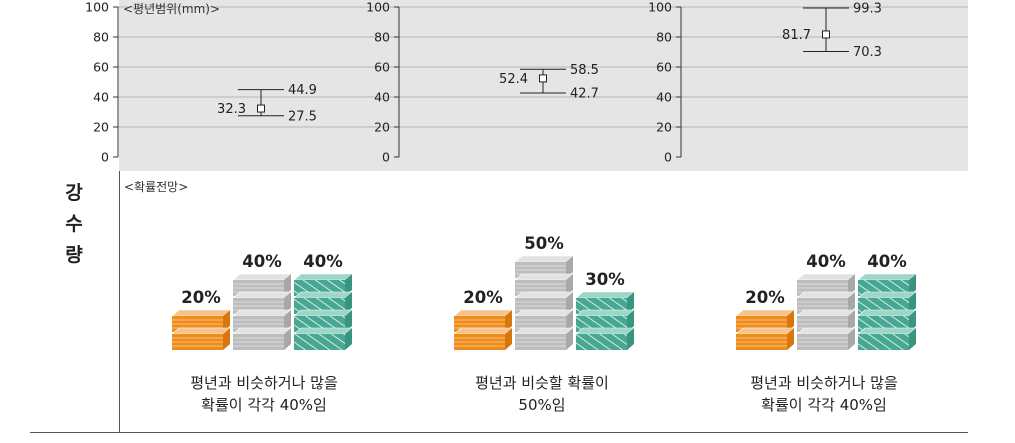 Image resolution: width=1015 pixels, height=443 pixels. I want to click on range-upper-label: 58.5, so click(584, 70).